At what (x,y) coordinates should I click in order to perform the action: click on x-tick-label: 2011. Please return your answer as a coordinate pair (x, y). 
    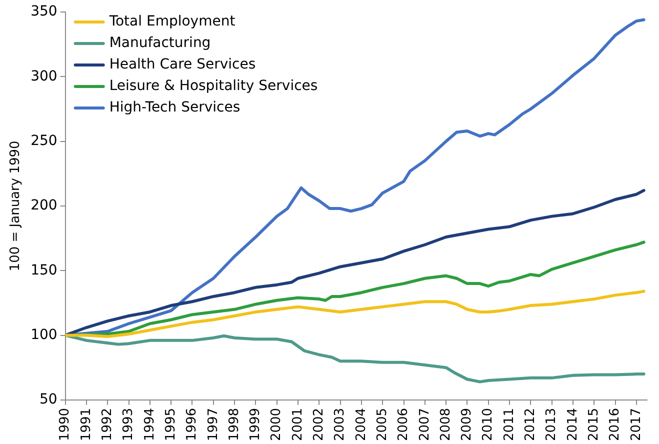
    Looking at the image, I should click on (509, 425).